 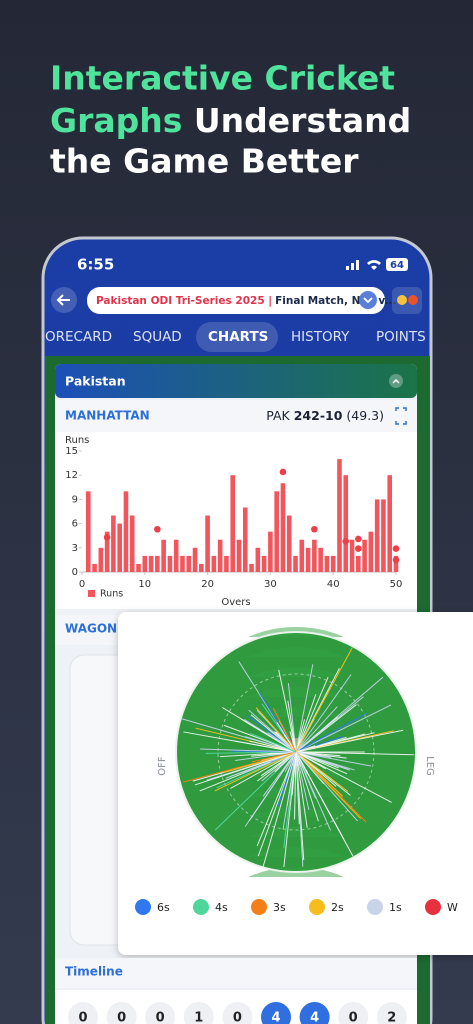 What do you see at coordinates (222, 78) in the screenshot?
I see `headline-line: Interactive Cricket` at bounding box center [222, 78].